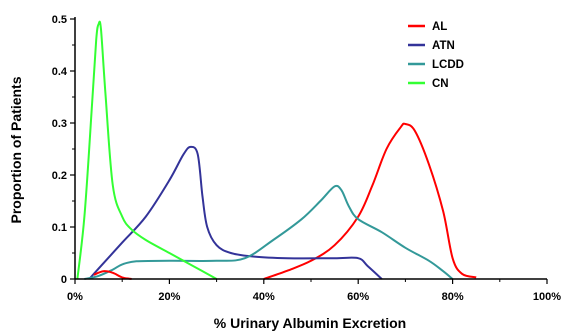 Image resolution: width=571 pixels, height=333 pixels. What do you see at coordinates (169, 297) in the screenshot?
I see `x-tick-label: 20%` at bounding box center [169, 297].